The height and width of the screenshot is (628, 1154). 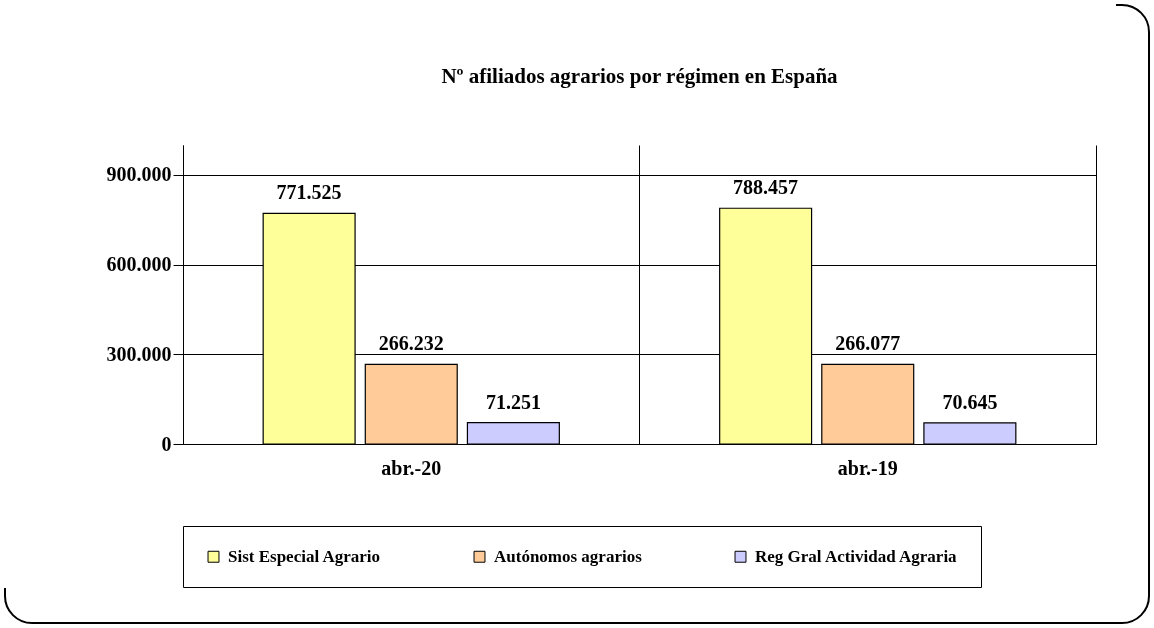 What do you see at coordinates (568, 556) in the screenshot?
I see `legend-label: Autónomos agrarios` at bounding box center [568, 556].